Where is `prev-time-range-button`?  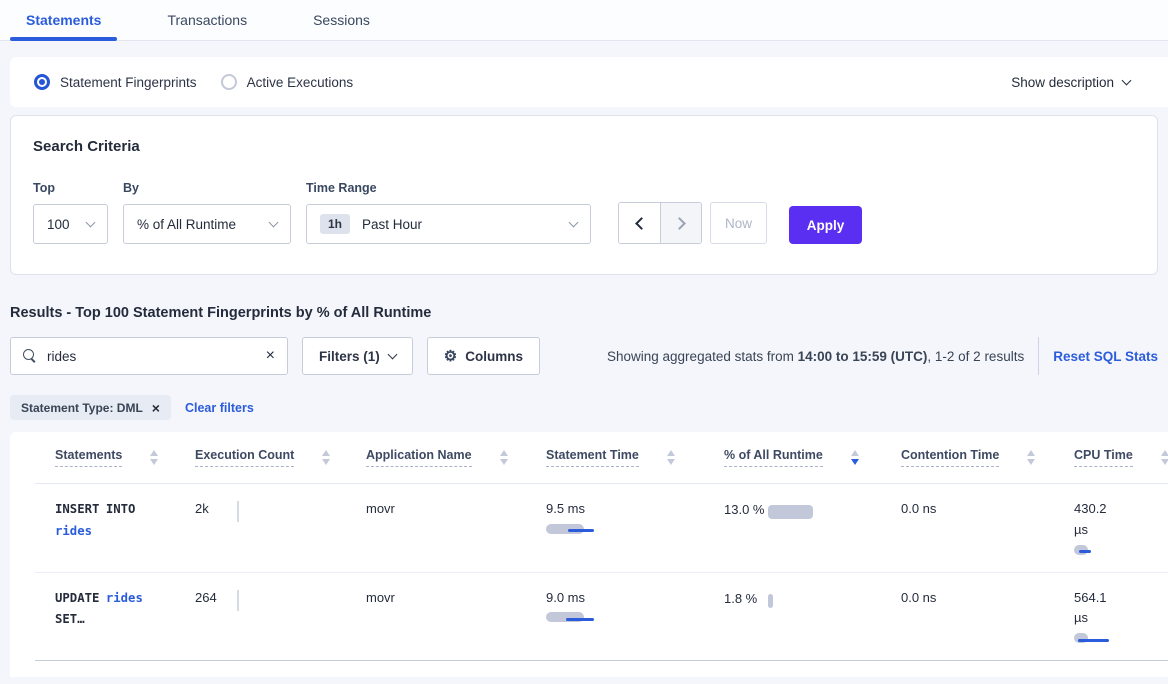
prev-time-range-button is located at coordinates (639, 223).